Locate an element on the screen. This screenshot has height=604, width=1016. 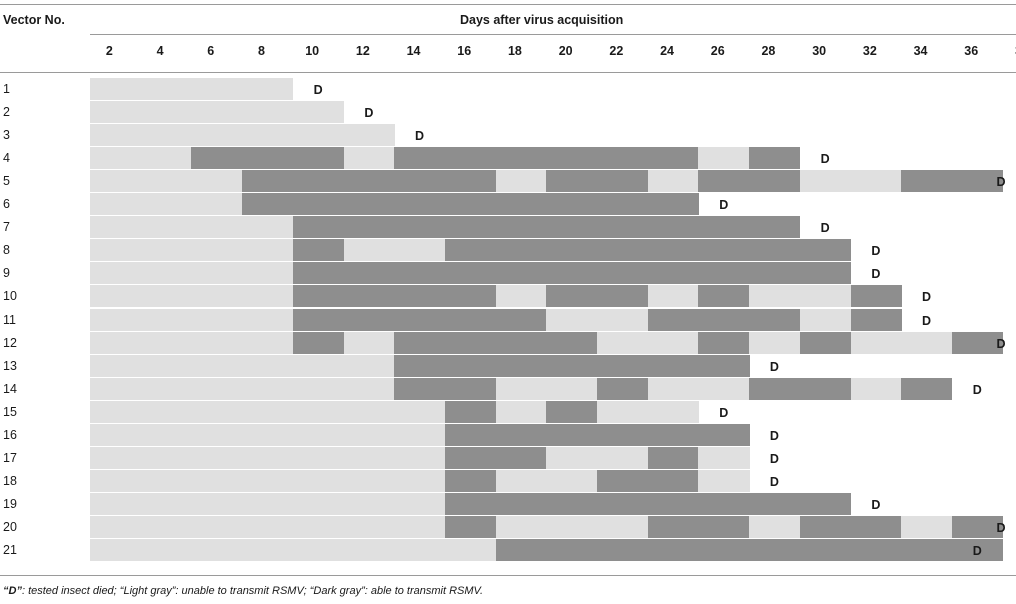
cell-16-day-26-transmit is located at coordinates (724, 434).